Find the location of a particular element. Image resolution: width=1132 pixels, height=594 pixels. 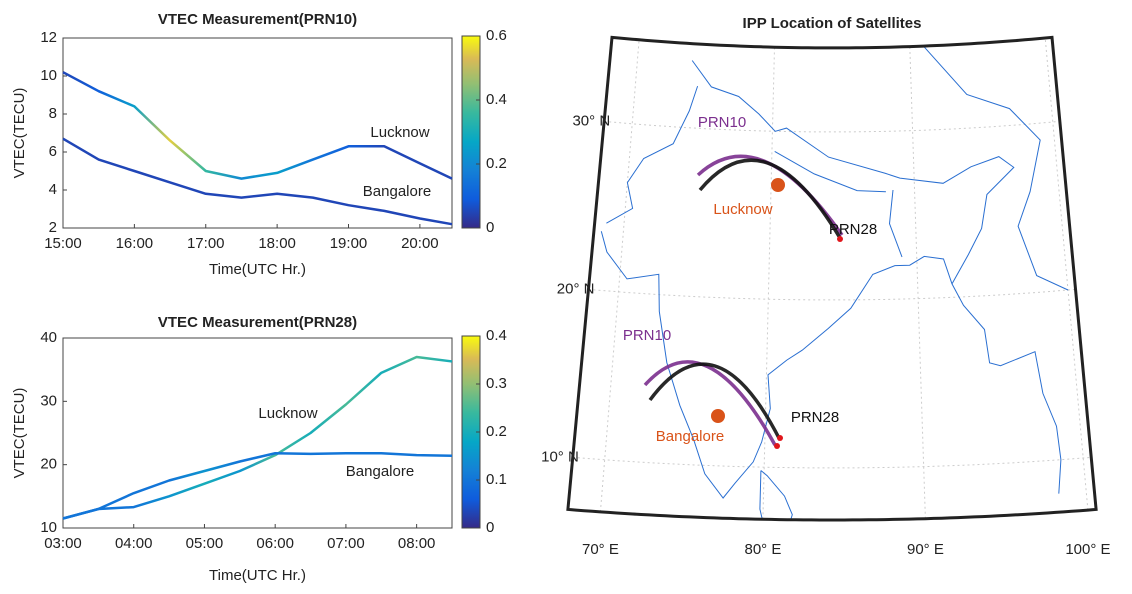

city-label: Bangalore is located at coordinates (690, 436).